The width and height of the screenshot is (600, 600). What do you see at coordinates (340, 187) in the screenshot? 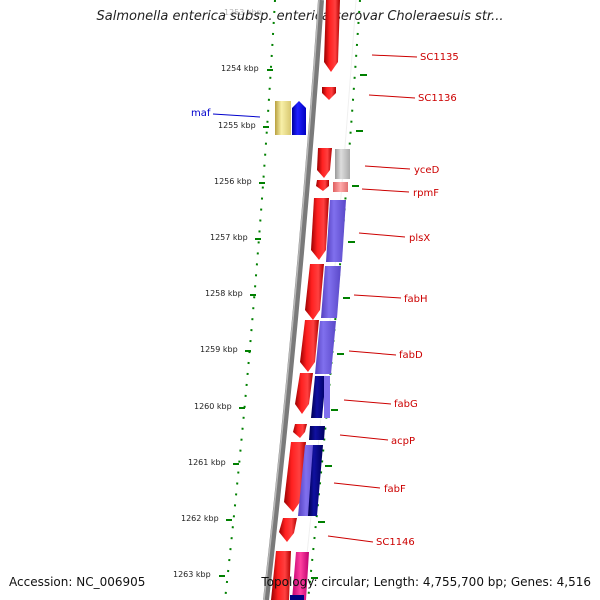
I see `pink-feature` at bounding box center [340, 187].